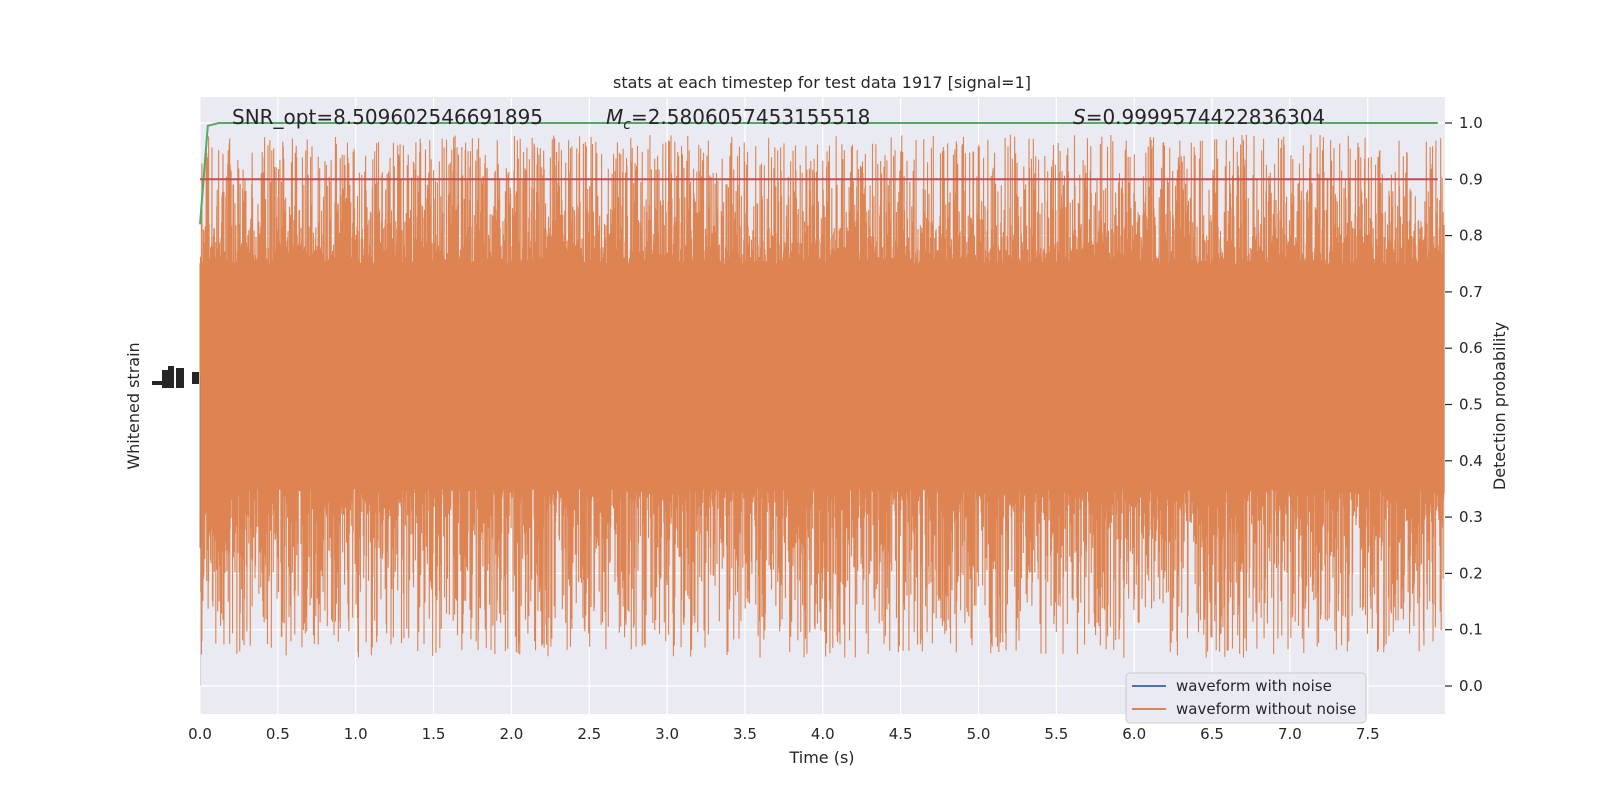  I want to click on x-tick-label: 1.5, so click(434, 734).